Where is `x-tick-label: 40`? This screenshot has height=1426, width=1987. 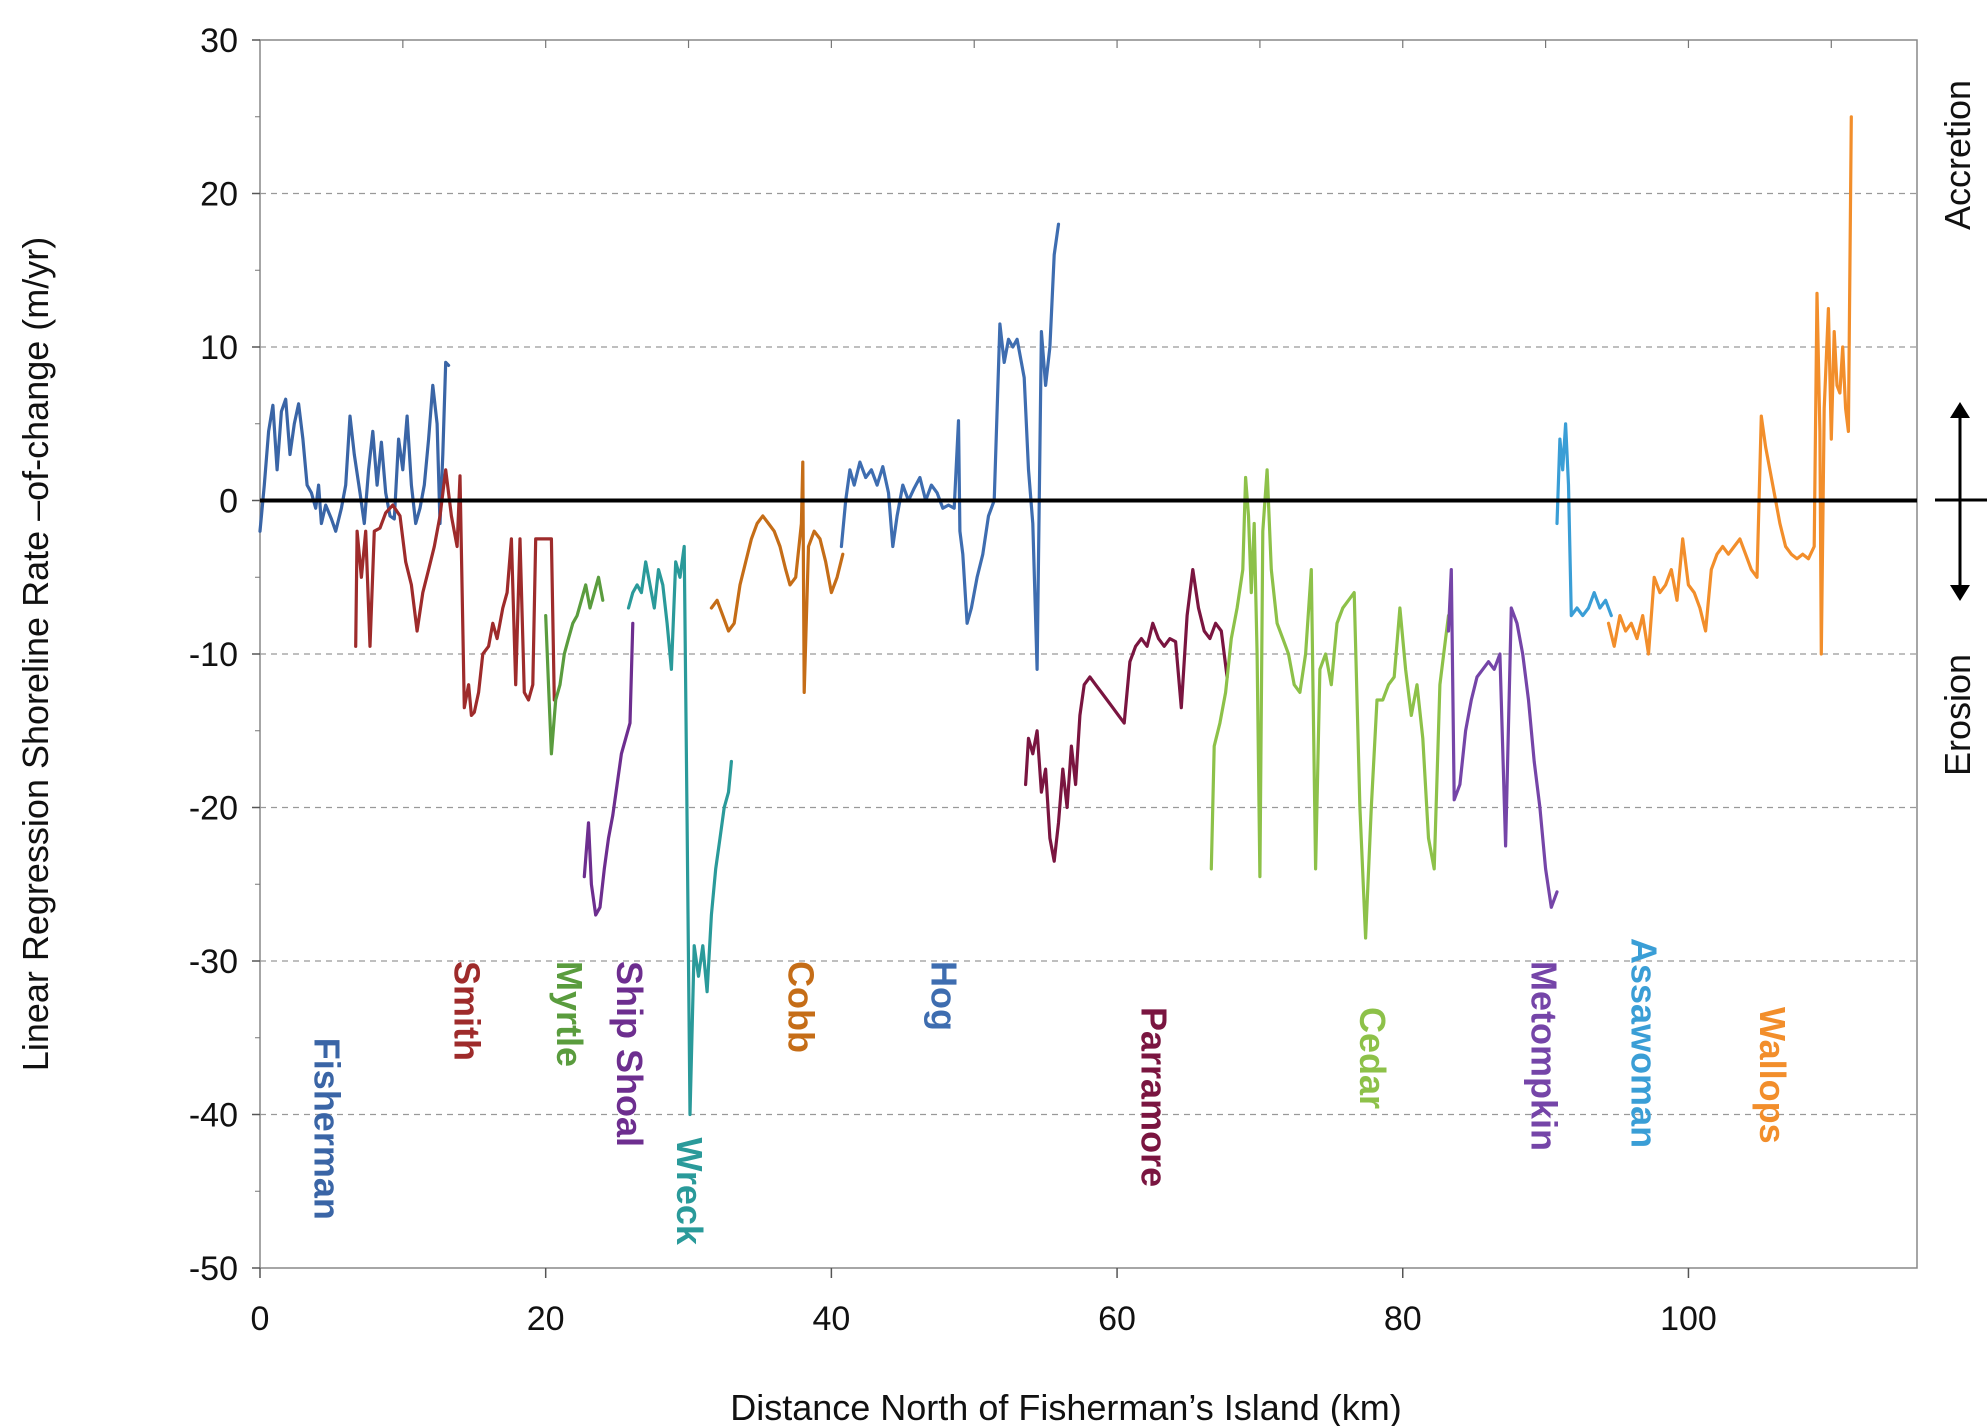
x-tick-label: 40 is located at coordinates (831, 1319).